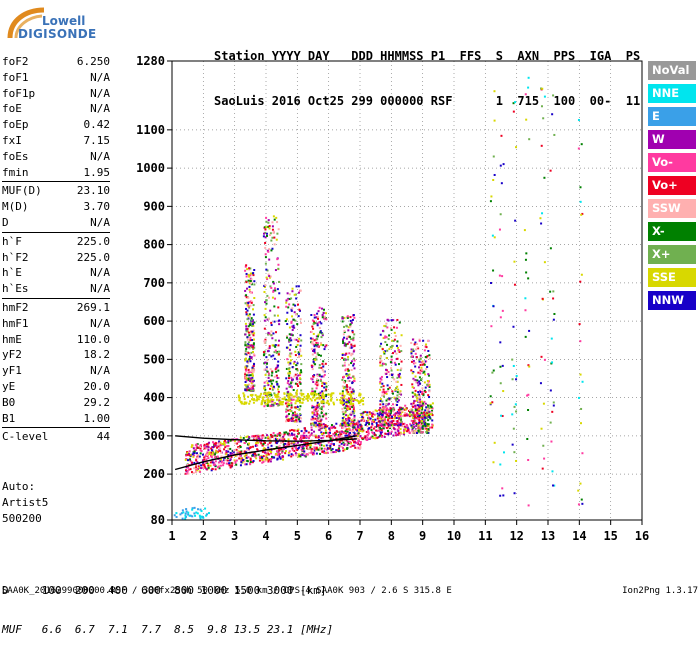  What do you see at coordinates (15, 156) in the screenshot?
I see `param-name: foEs` at bounding box center [15, 156].